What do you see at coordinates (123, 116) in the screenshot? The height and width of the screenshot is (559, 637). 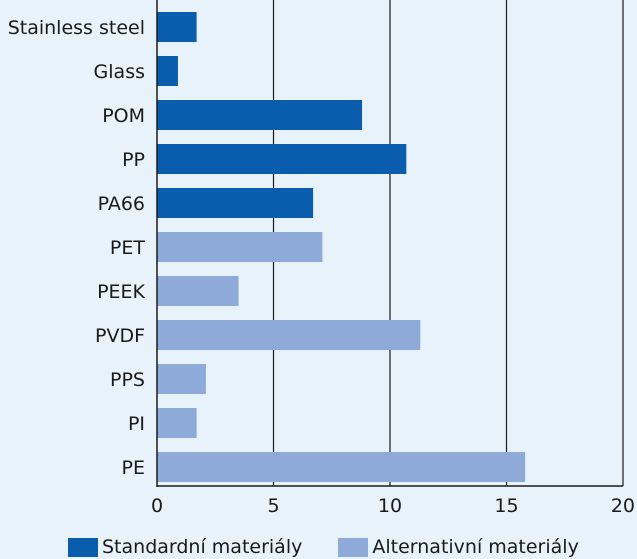 I see `category-label: POM` at bounding box center [123, 116].